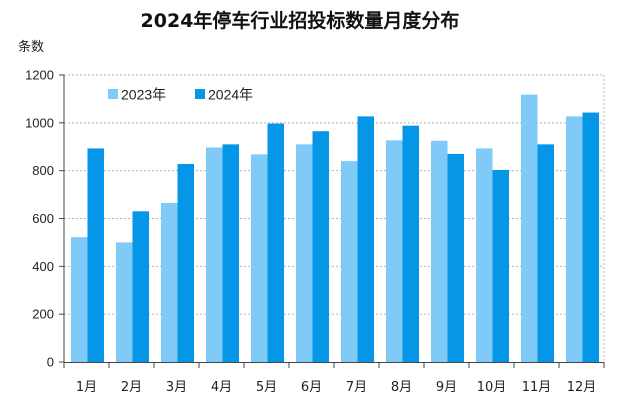 The image size is (625, 402). I want to click on chart-title: 2024年停车行业招投标数量月度分布, so click(300, 20).